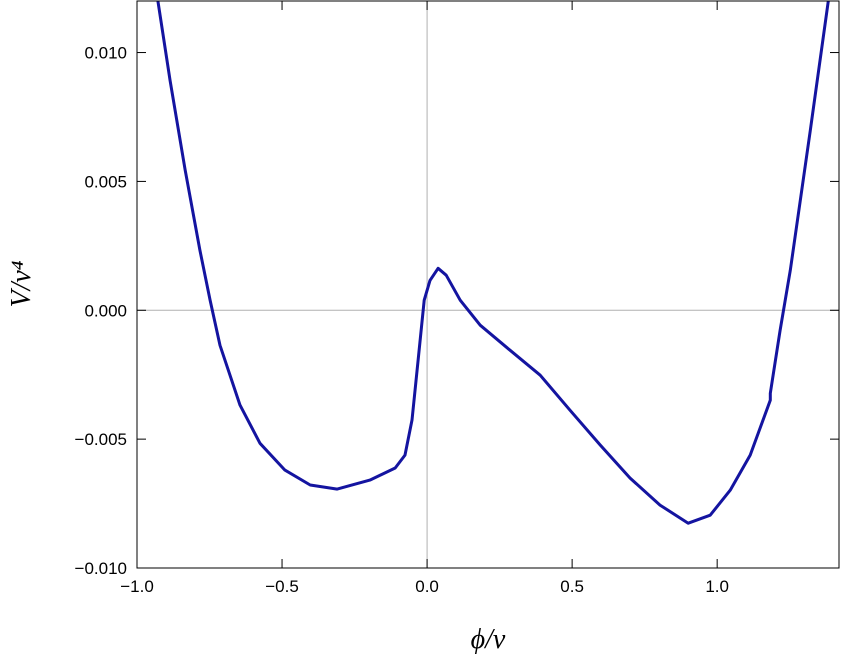  I want to click on x-tick-label: −1.0, so click(137, 586).